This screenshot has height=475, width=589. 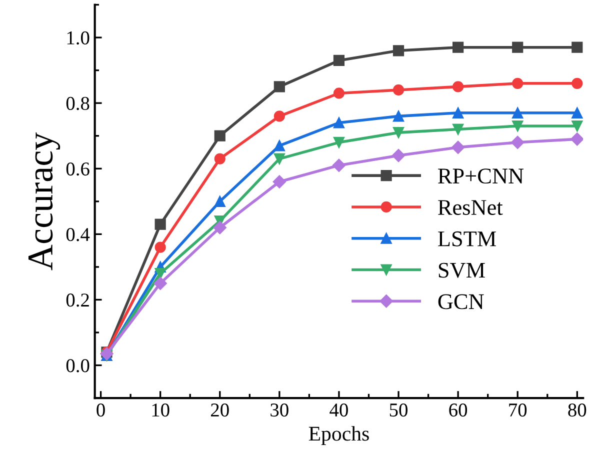 What do you see at coordinates (461, 302) in the screenshot?
I see `legend-label: GCN` at bounding box center [461, 302].